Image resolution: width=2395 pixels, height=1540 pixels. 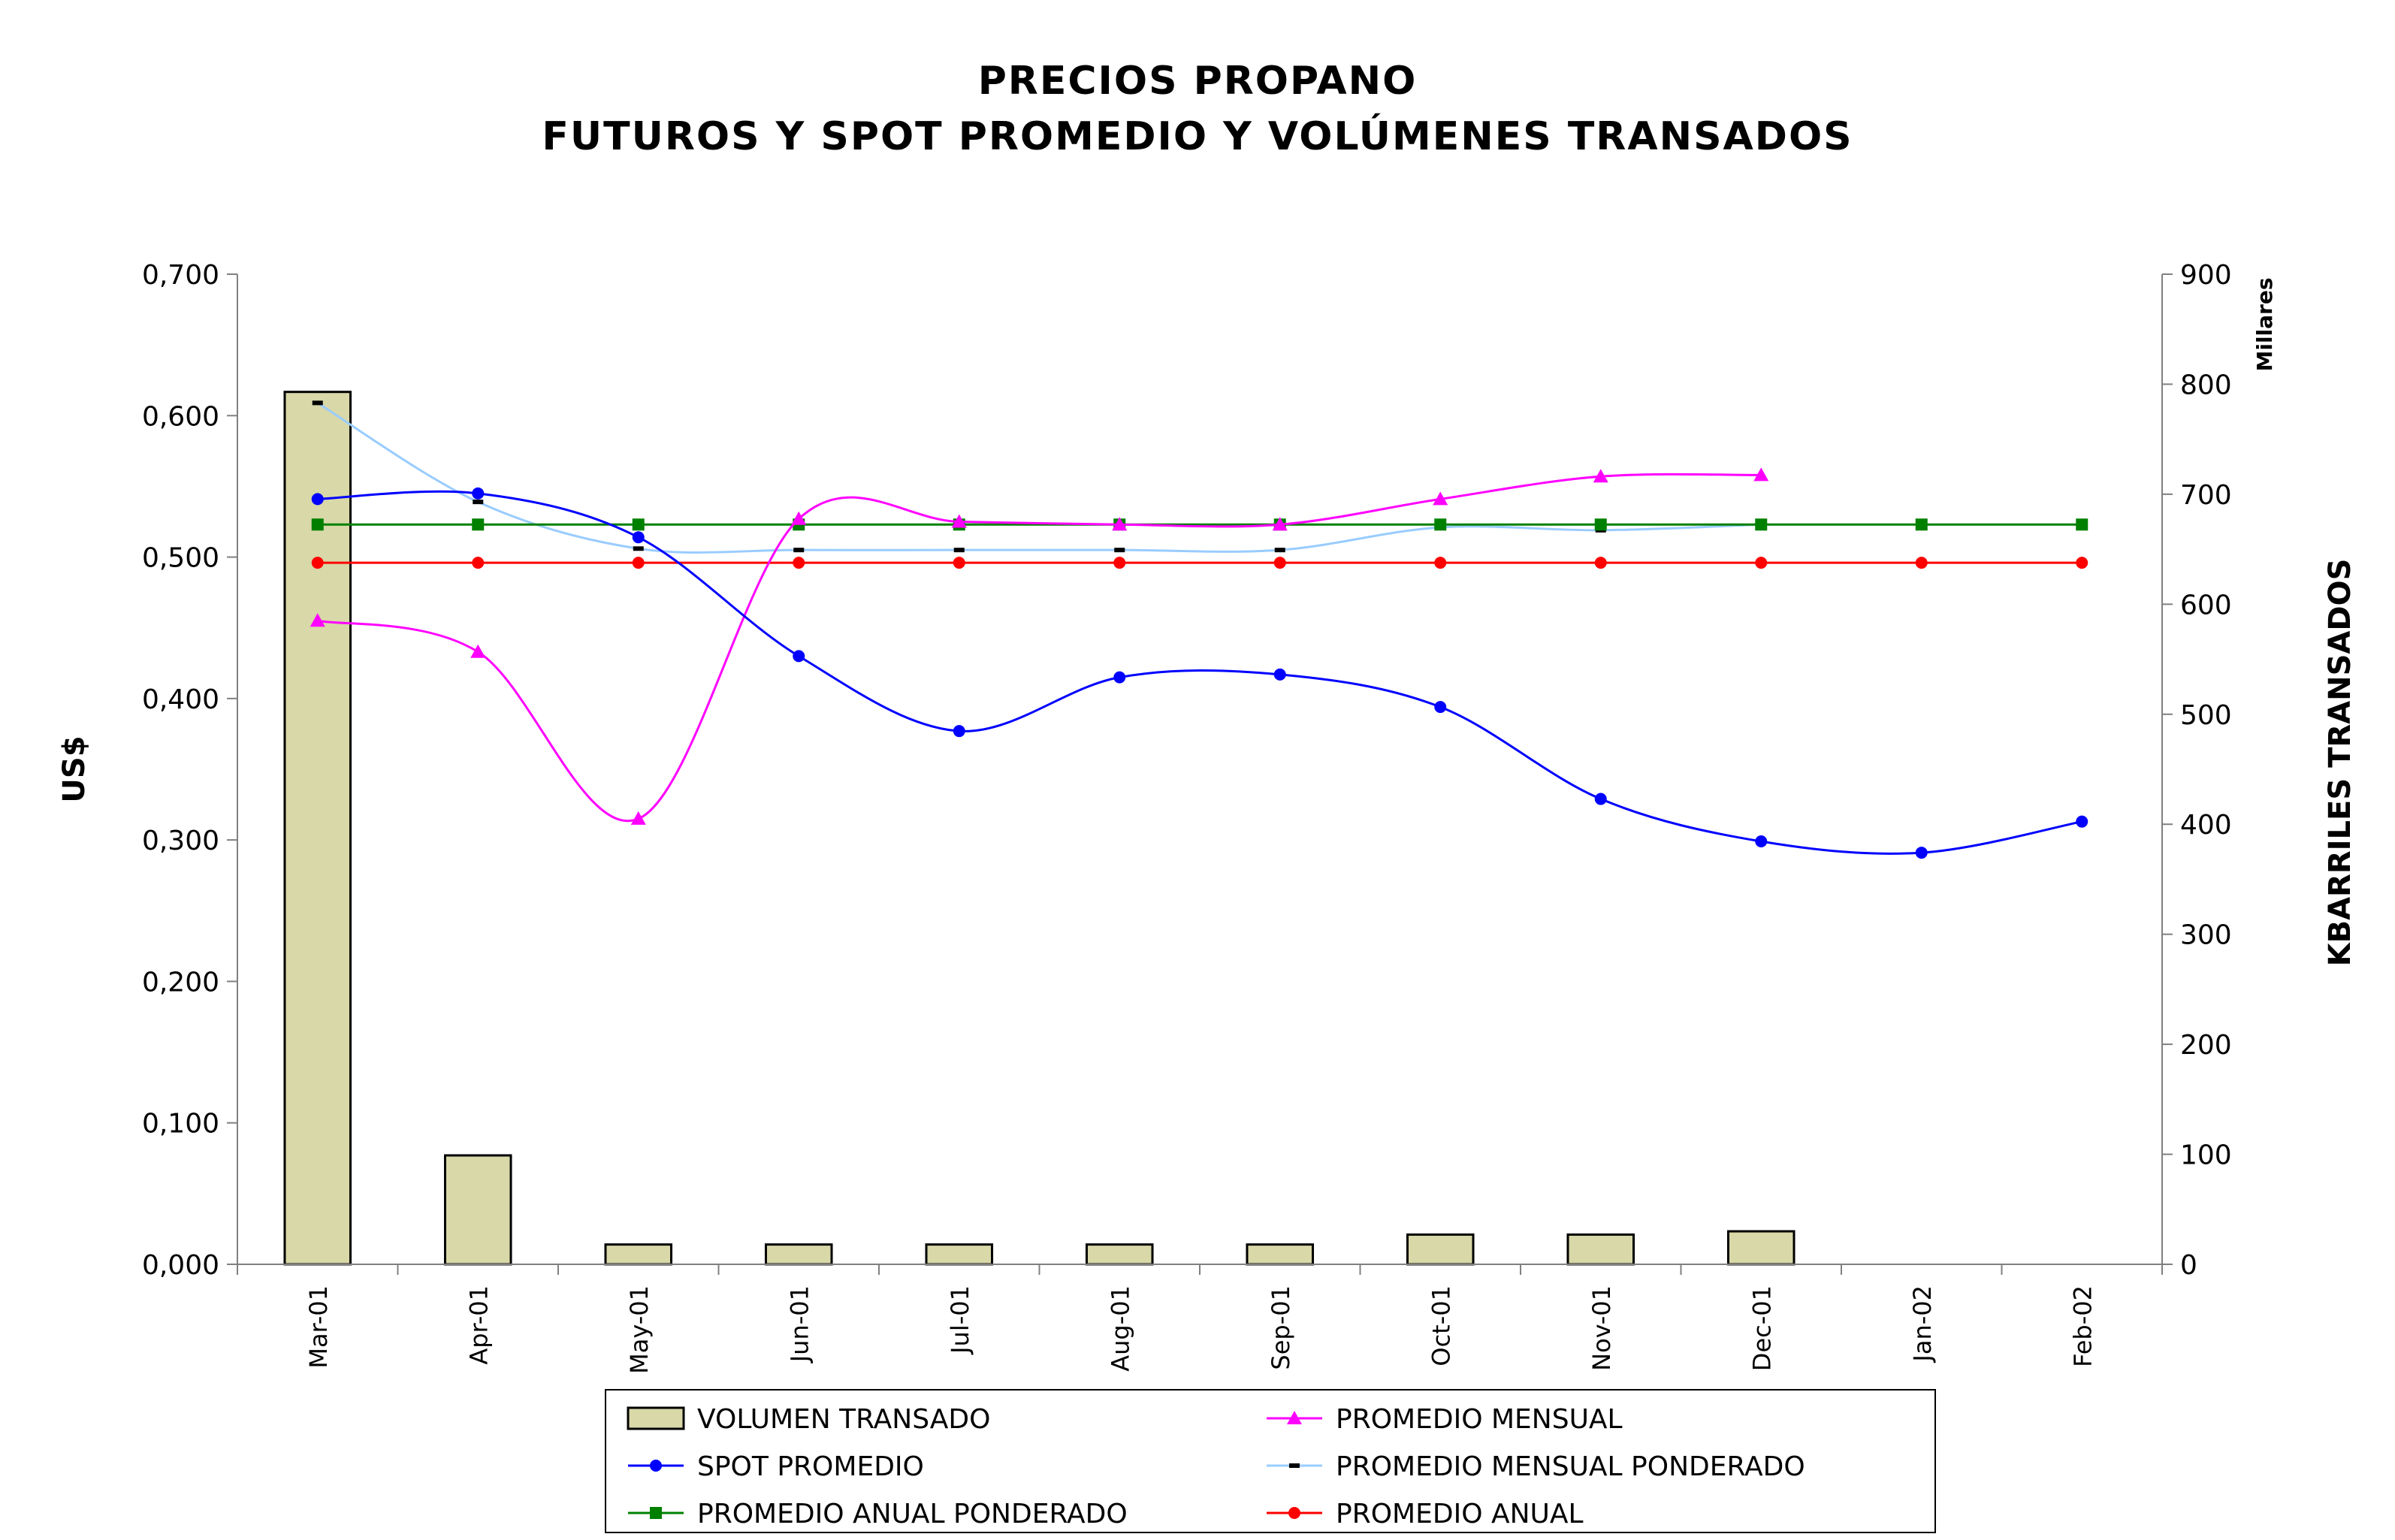 I want to click on x-tick-label: Jul-01, so click(x=960, y=1320).